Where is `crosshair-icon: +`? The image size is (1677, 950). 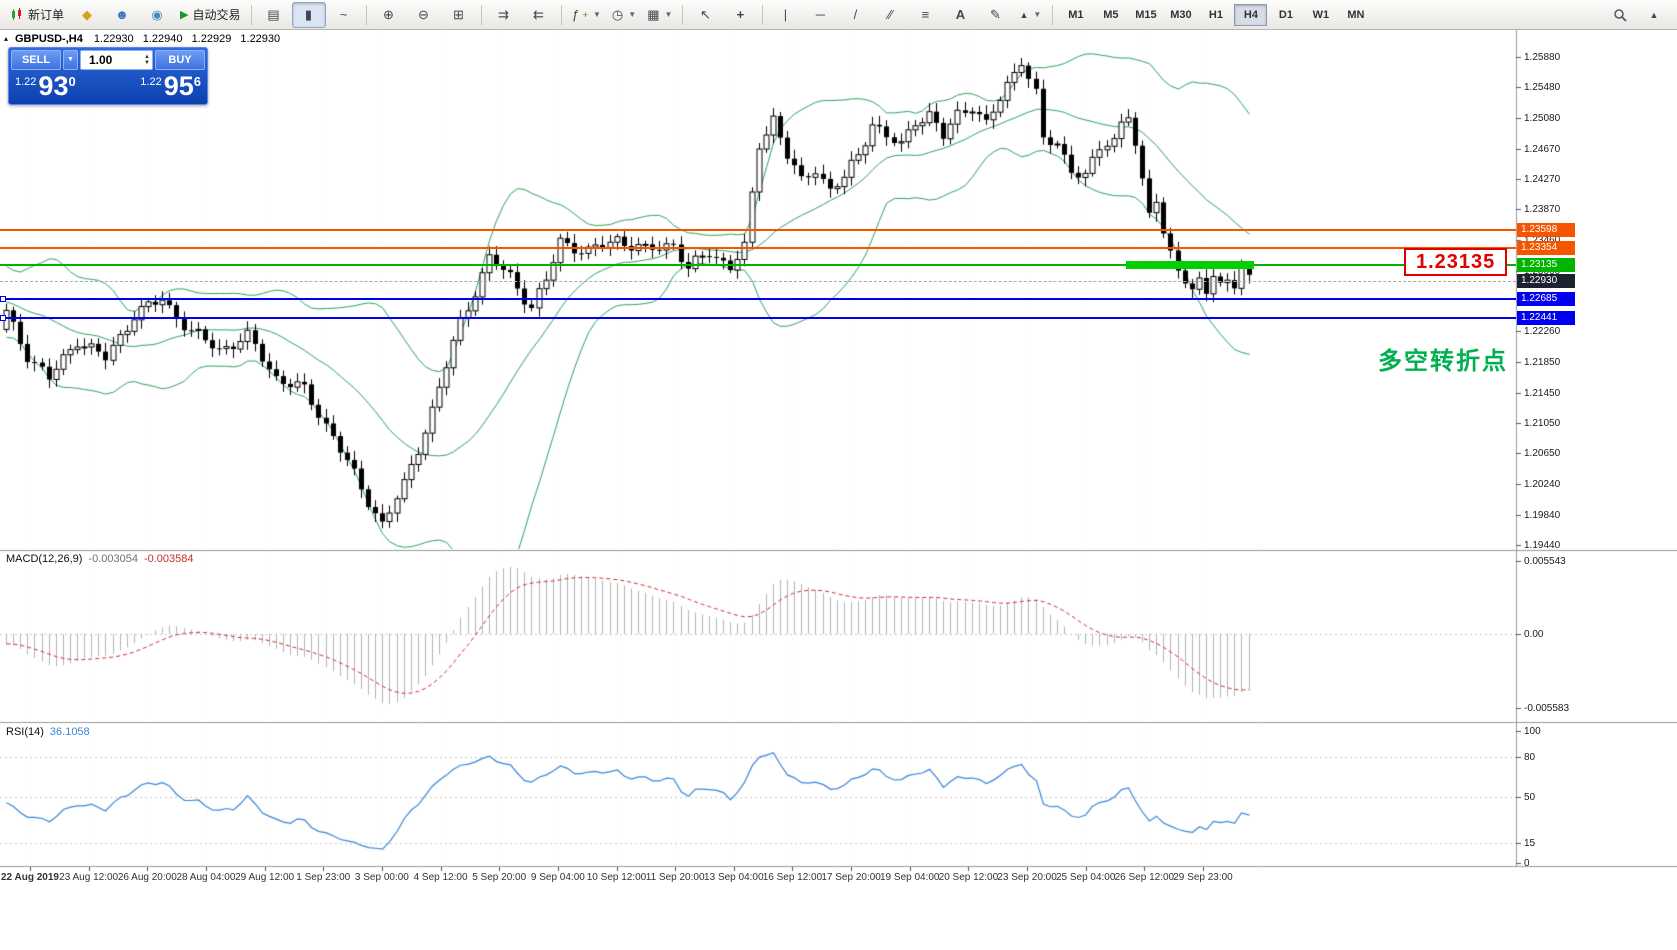 crosshair-icon: + is located at coordinates (740, 14).